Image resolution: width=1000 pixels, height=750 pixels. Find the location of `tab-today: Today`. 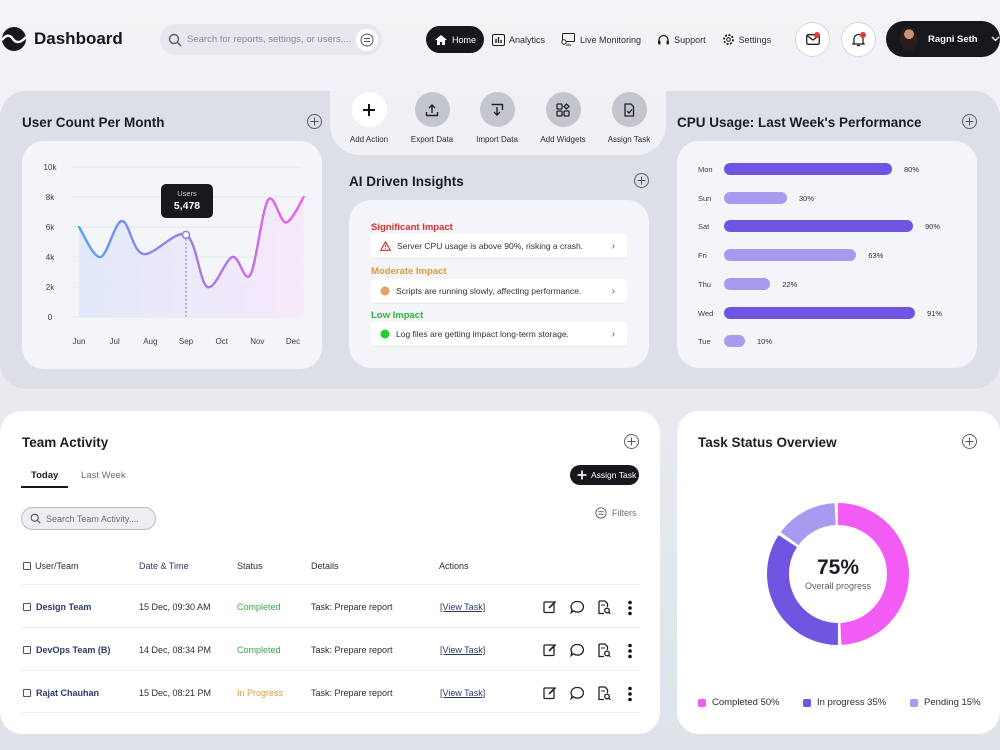

tab-today: Today is located at coordinates (45, 475).